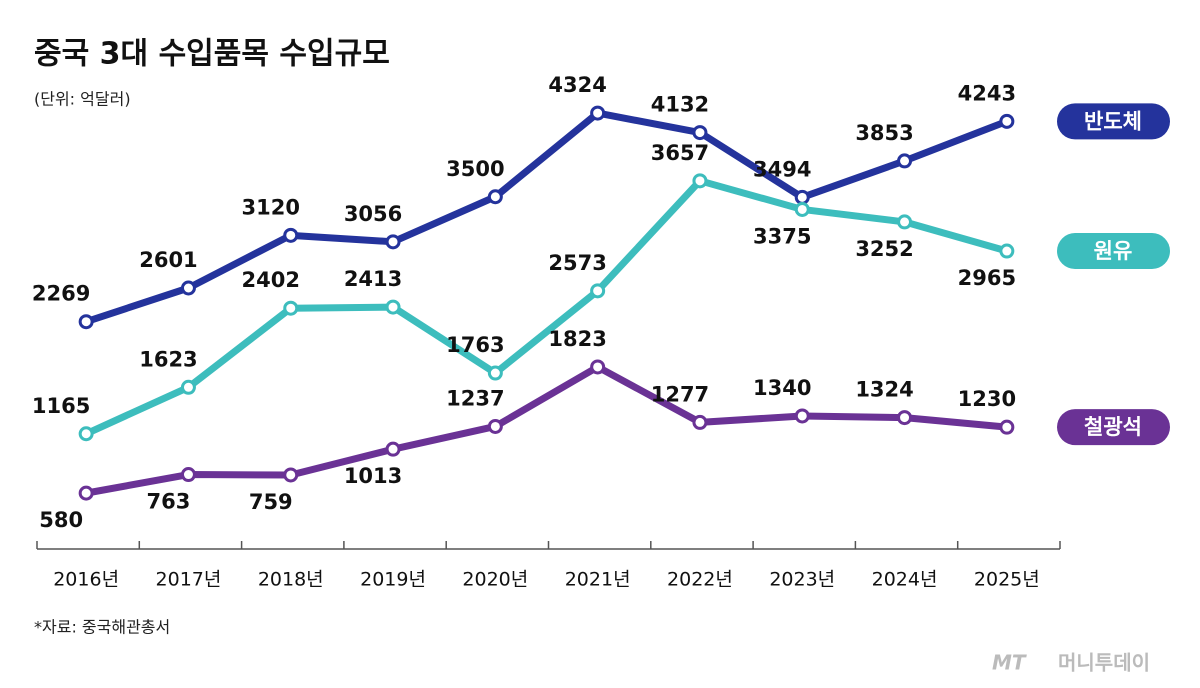 The image size is (1200, 688). I want to click on value-label: 2402, so click(271, 280).